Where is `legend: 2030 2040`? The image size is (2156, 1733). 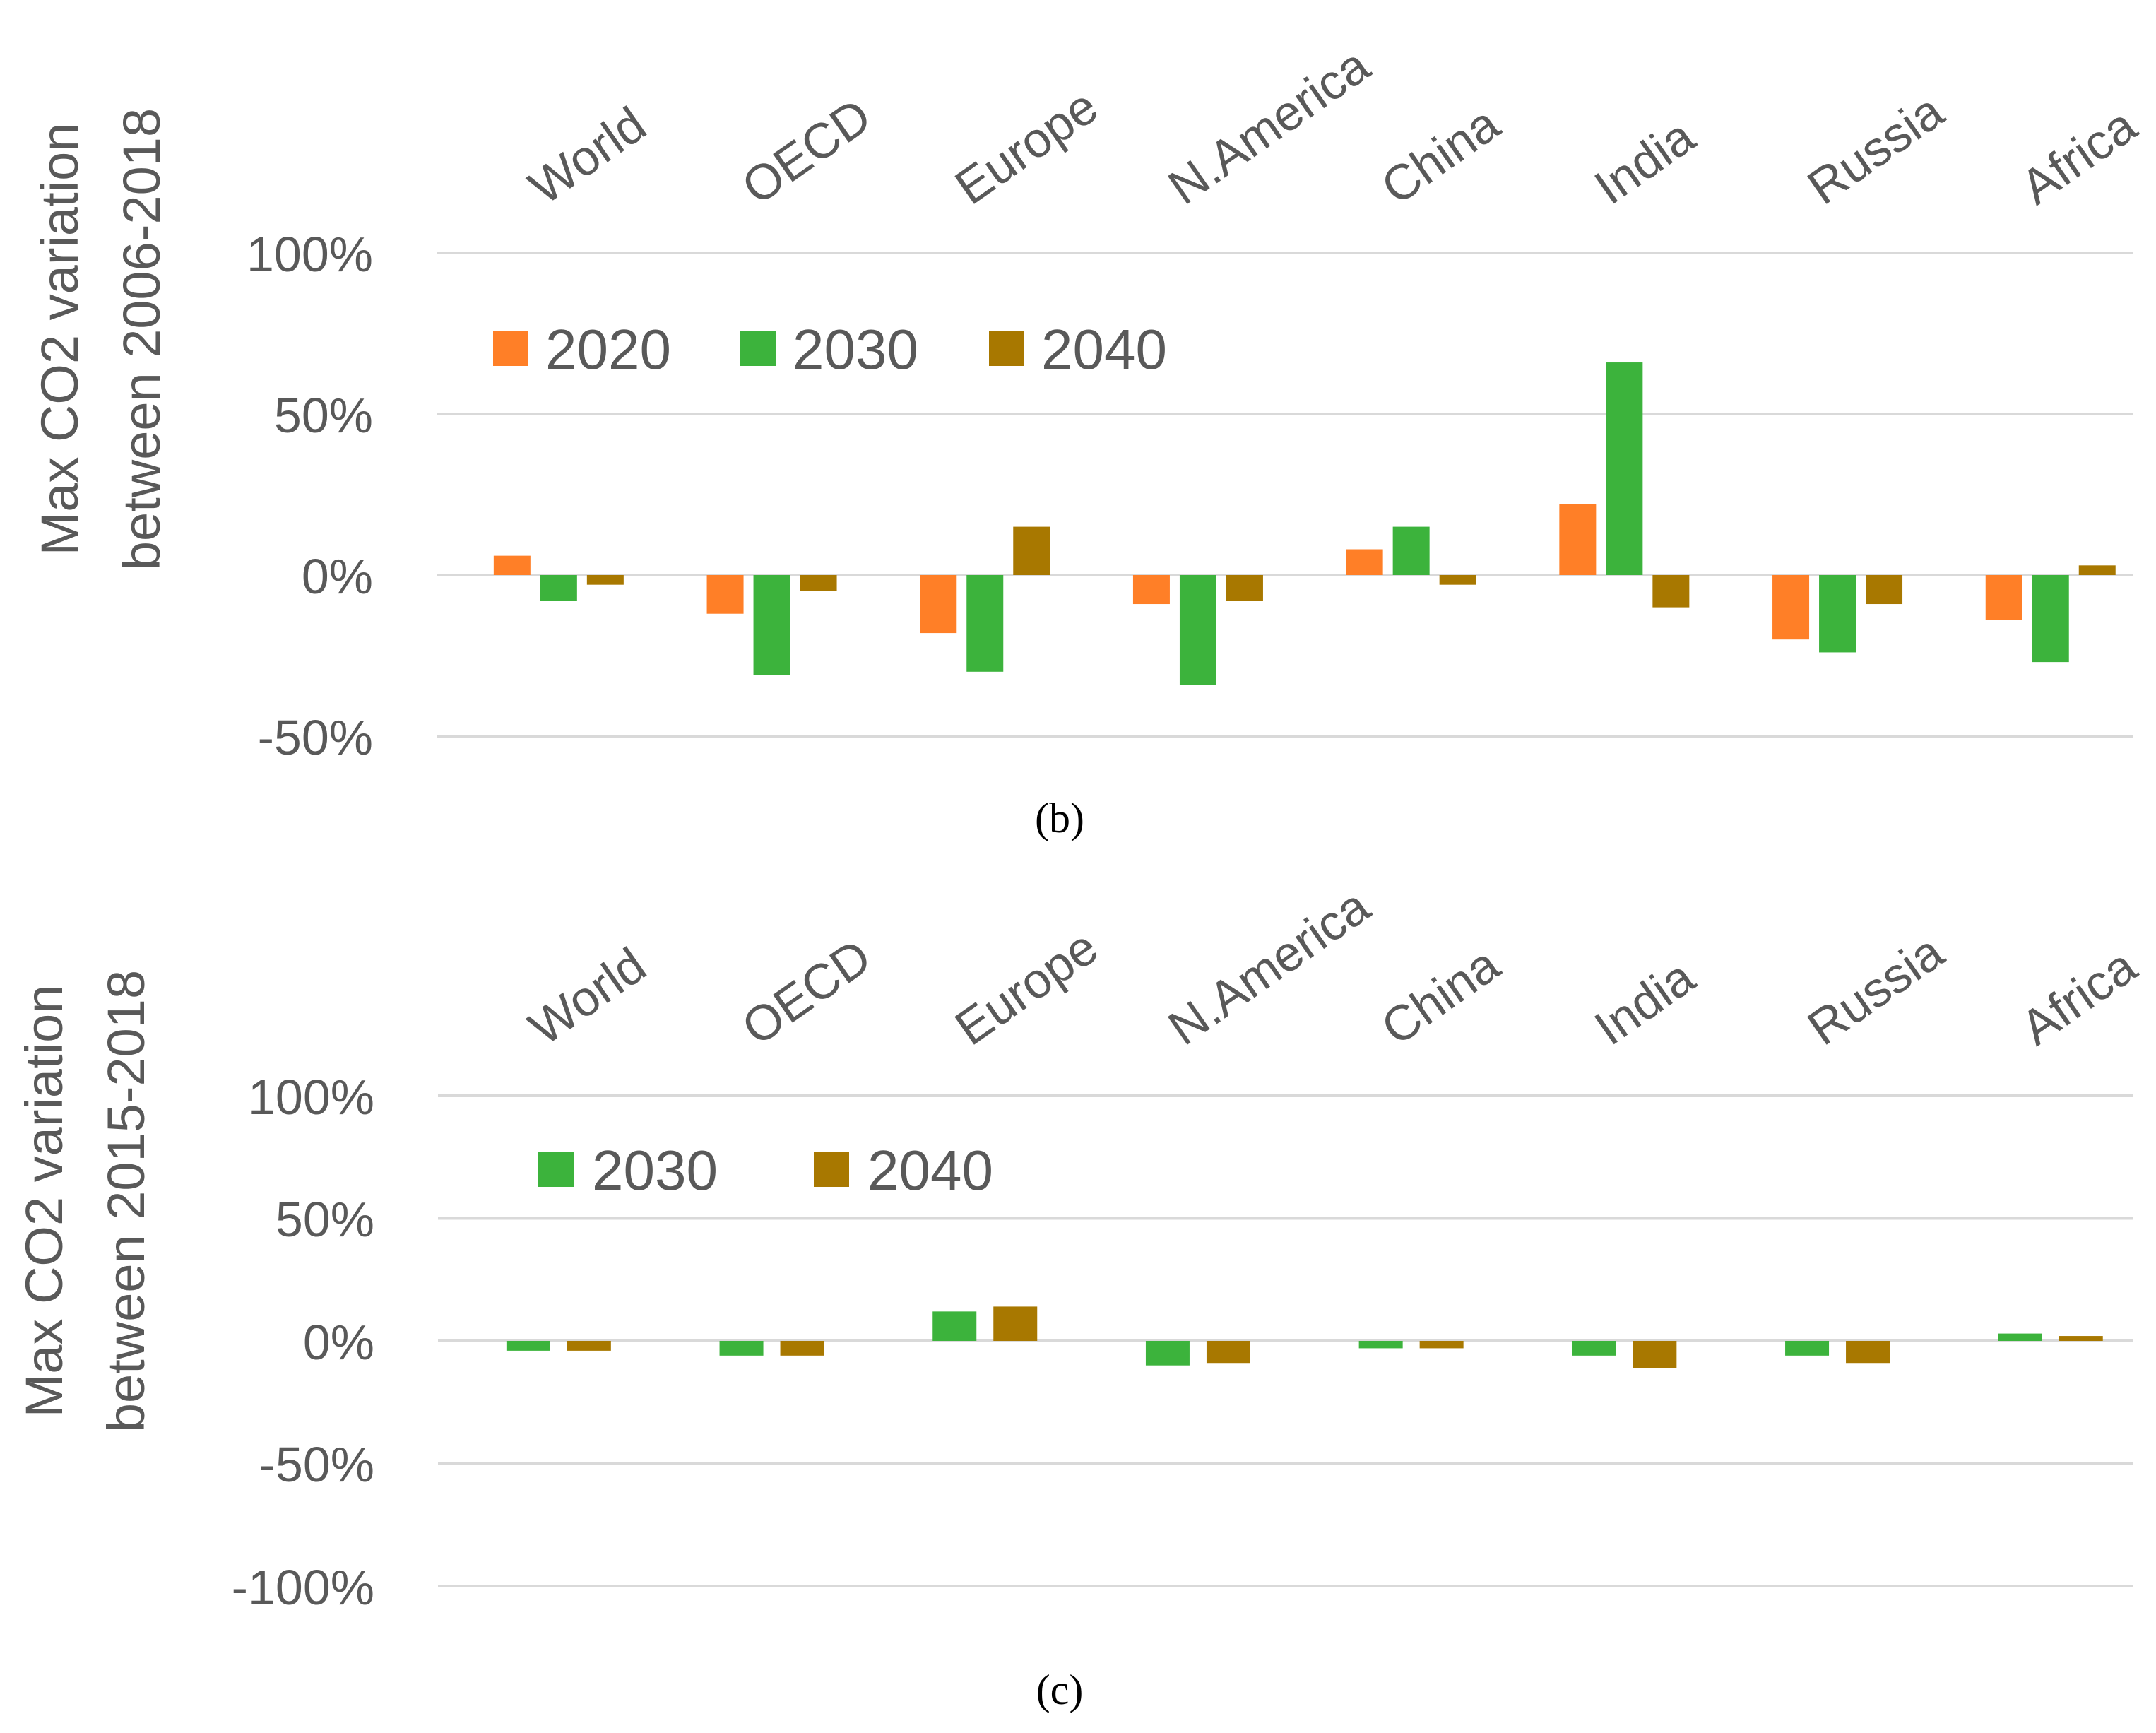 legend: 2030 2040 is located at coordinates (765, 1170).